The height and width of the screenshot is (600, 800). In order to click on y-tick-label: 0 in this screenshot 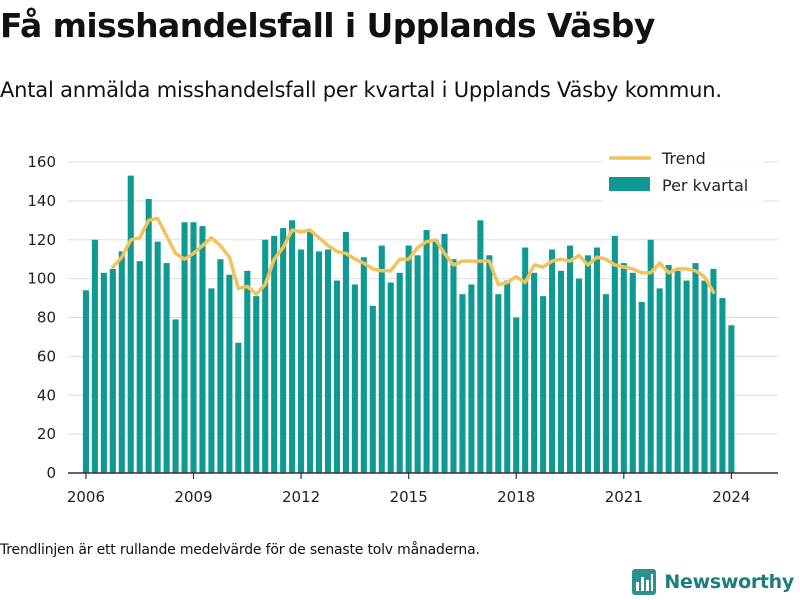, I will do `click(51, 473)`.